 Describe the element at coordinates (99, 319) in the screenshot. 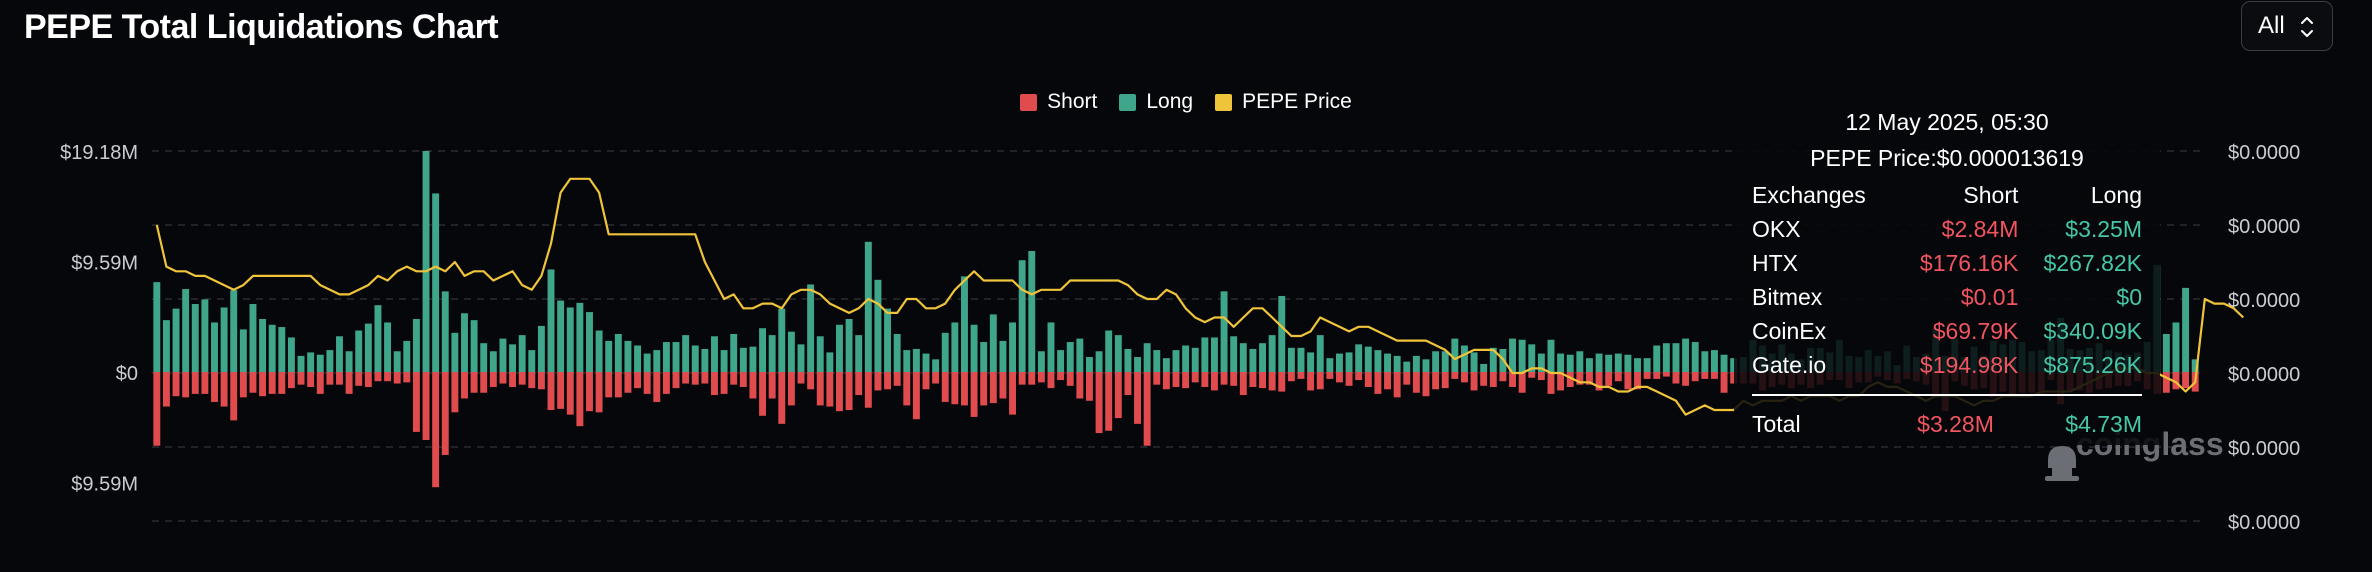

I see `left-axis: $19.18M $9.59M $0 $9.59M` at that location.